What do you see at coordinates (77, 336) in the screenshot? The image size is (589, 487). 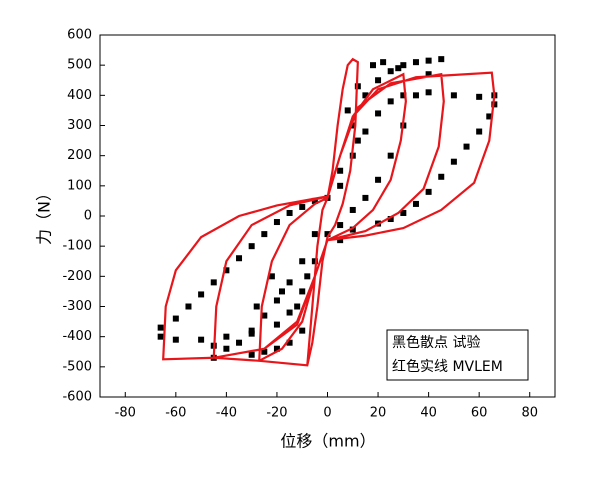 I see `y-tick-label: -400` at bounding box center [77, 336].